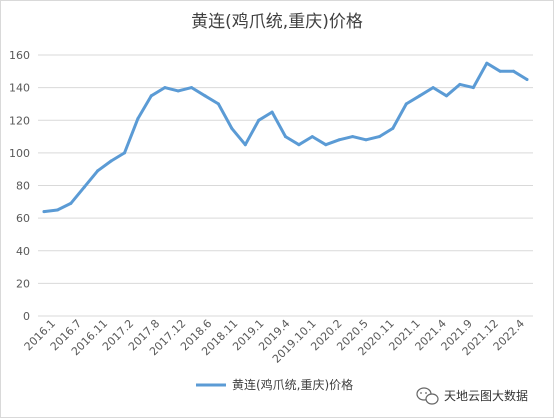 This screenshot has width=554, height=418. Describe the element at coordinates (23, 186) in the screenshot. I see `y-tick-label: 80` at that location.